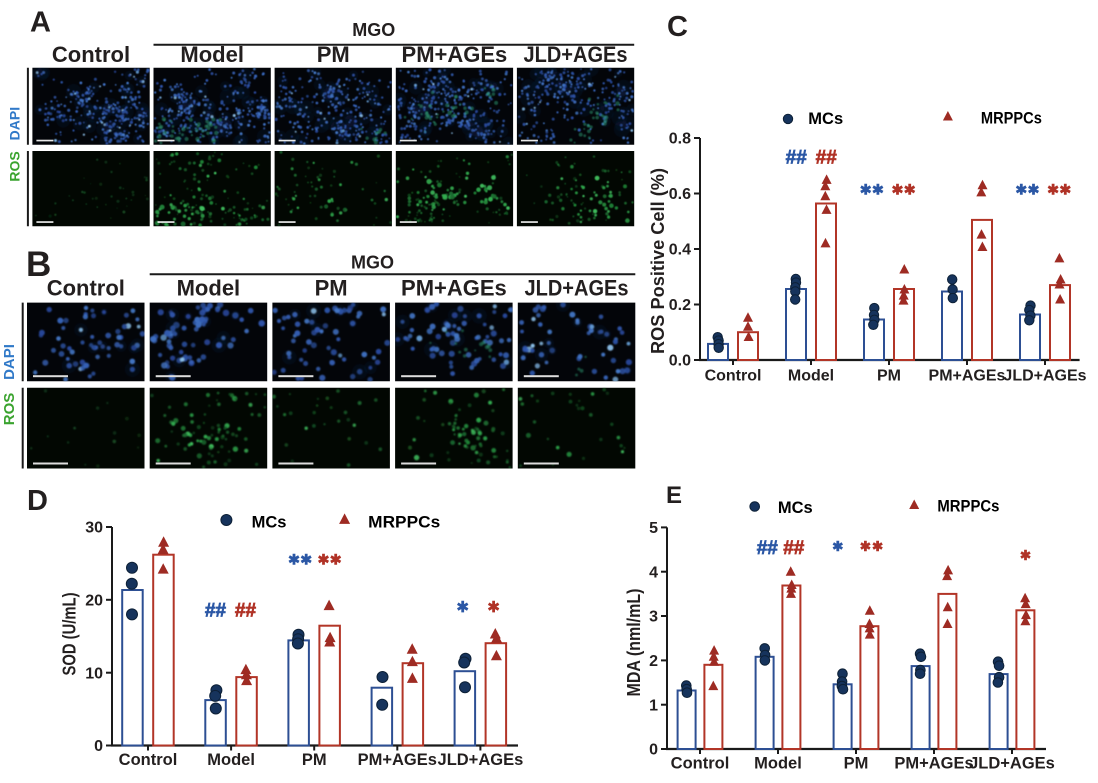  Describe the element at coordinates (653, 528) in the screenshot. I see `svg-text: 5` at that location.